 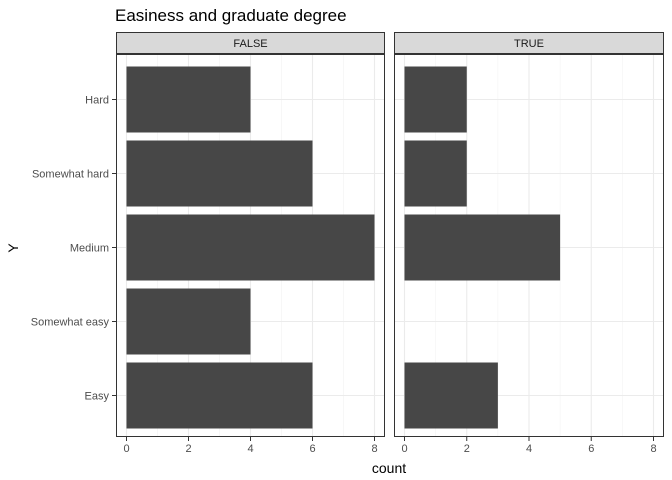 What do you see at coordinates (435, 99) in the screenshot?
I see `bar-true-hard` at bounding box center [435, 99].